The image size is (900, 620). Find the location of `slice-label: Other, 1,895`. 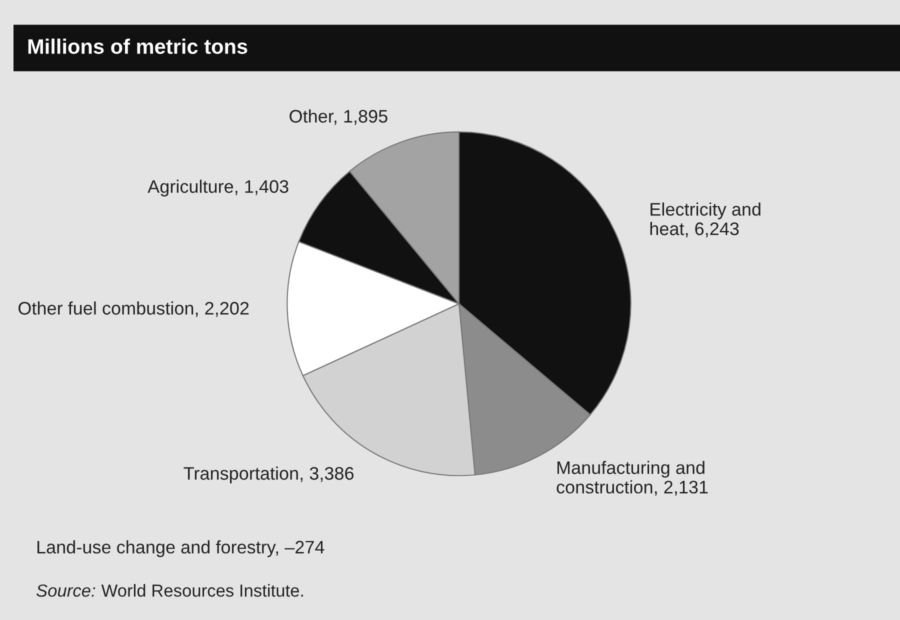

slice-label: Other, 1,895 is located at coordinates (339, 117).